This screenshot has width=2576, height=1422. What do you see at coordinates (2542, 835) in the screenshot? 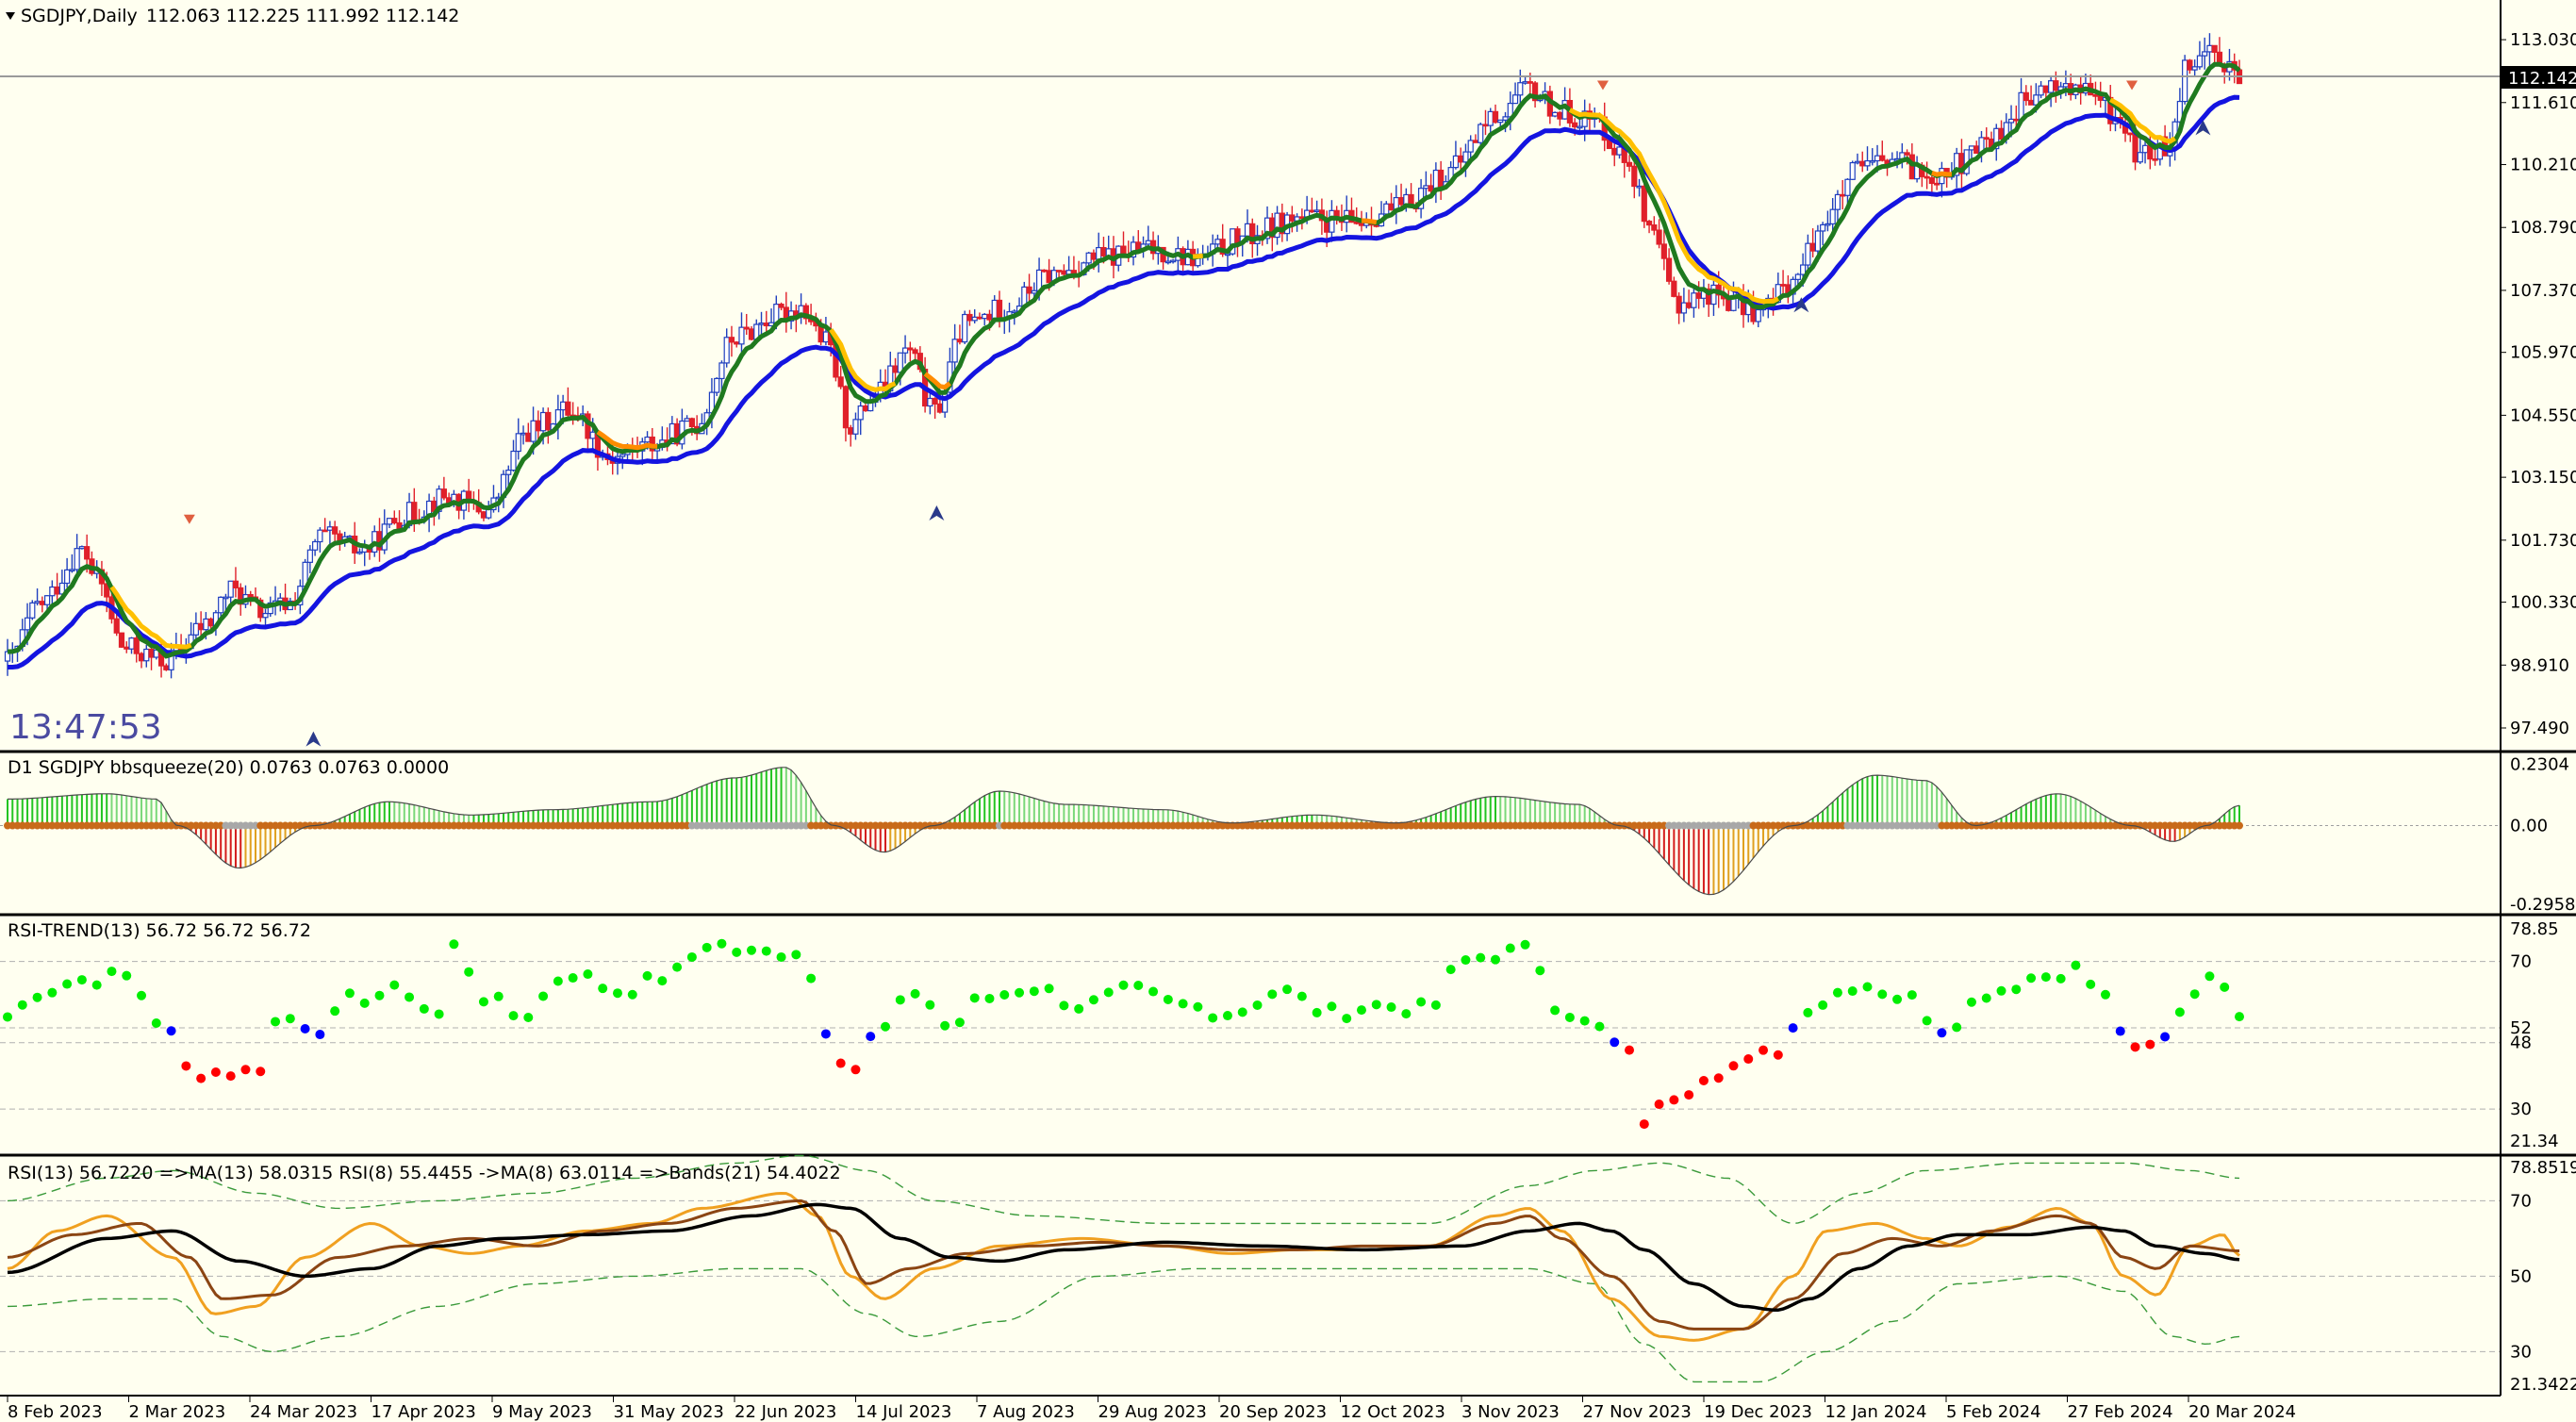
I see `squeeze-axis: 0.2304 0.00 -0.2958` at bounding box center [2542, 835].